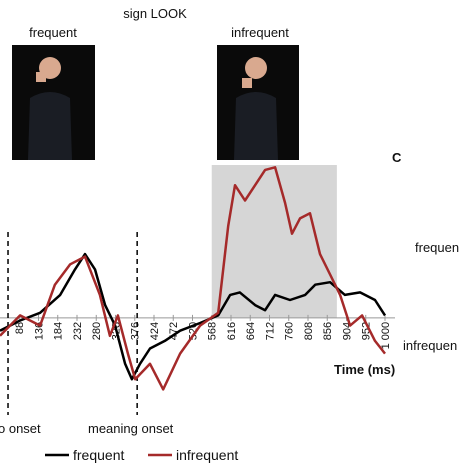 The height and width of the screenshot is (474, 474). What do you see at coordinates (437, 247) in the screenshot?
I see `side-label: frequen` at bounding box center [437, 247].